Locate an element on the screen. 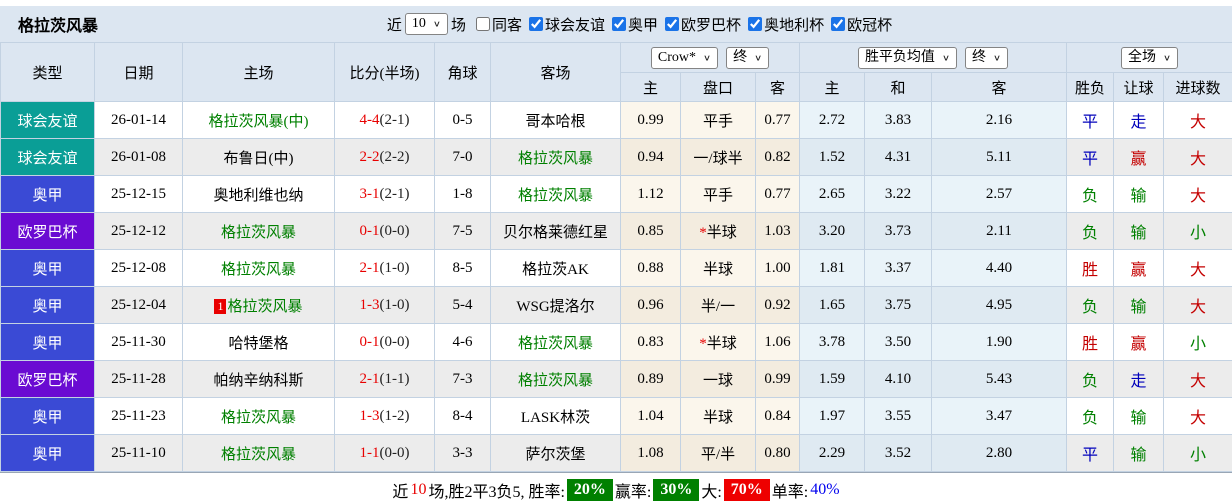  avg-lose-odds: 5.11 is located at coordinates (999, 157).